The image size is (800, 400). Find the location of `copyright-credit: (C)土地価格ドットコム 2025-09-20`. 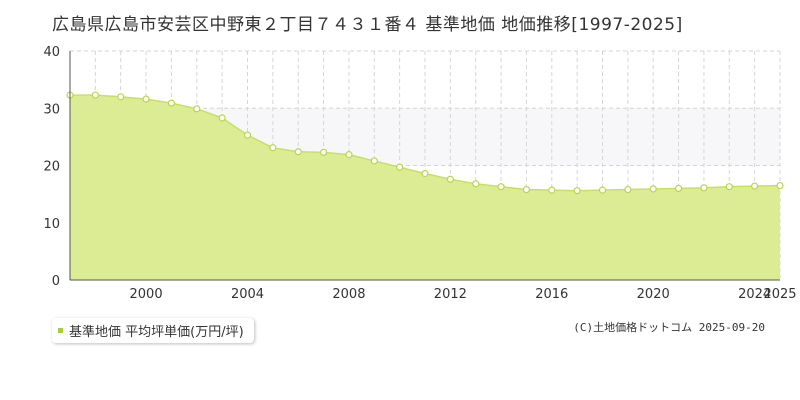

copyright-credit: (C)土地価格ドットコム 2025-09-20 is located at coordinates (669, 327).